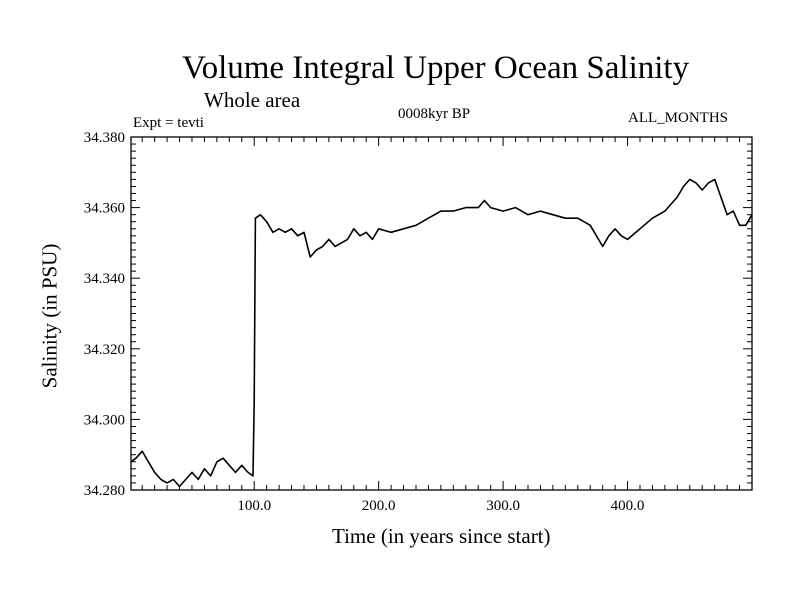  What do you see at coordinates (678, 118) in the screenshot?
I see `months-label: ALL_MONTHS` at bounding box center [678, 118].